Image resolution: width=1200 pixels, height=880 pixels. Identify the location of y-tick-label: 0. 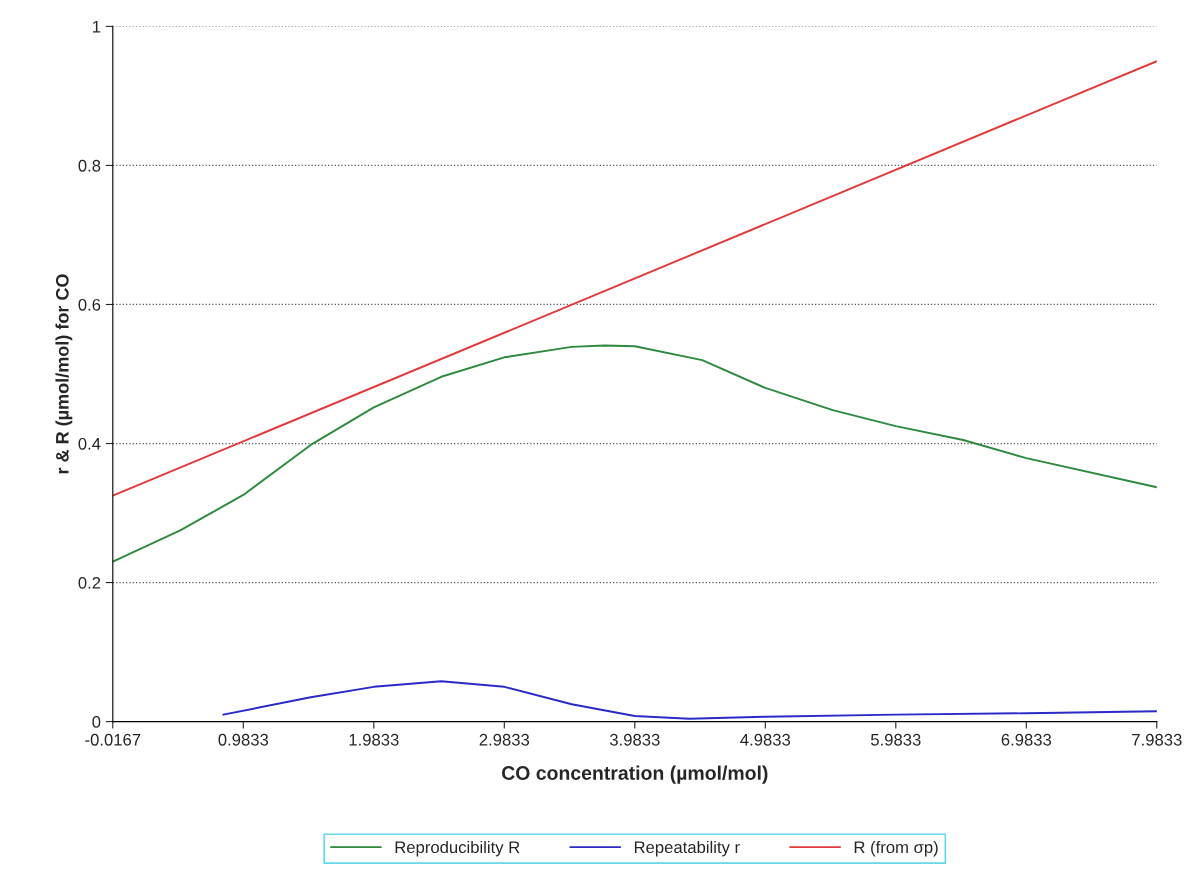
(96, 722).